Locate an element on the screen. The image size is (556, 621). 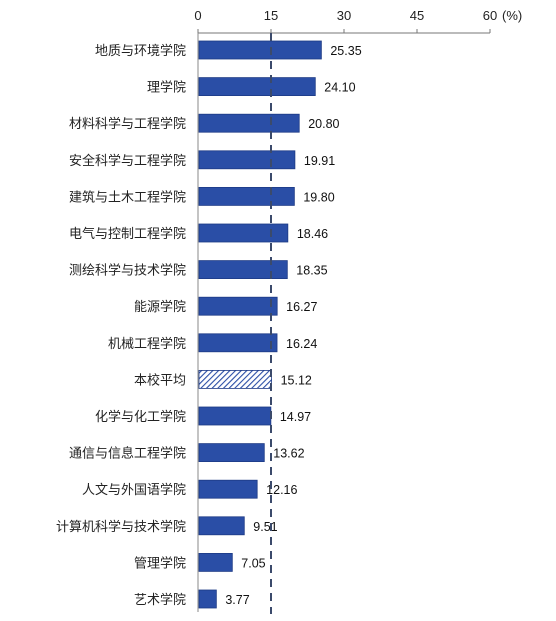
category-label: 机械工程学院 is located at coordinates (147, 344).